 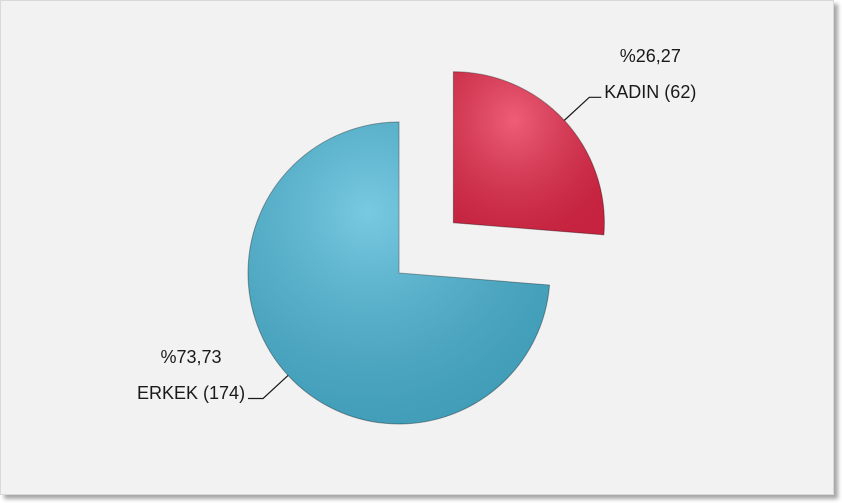 I want to click on slice-category-label: ERKEK (174), so click(x=191, y=393).